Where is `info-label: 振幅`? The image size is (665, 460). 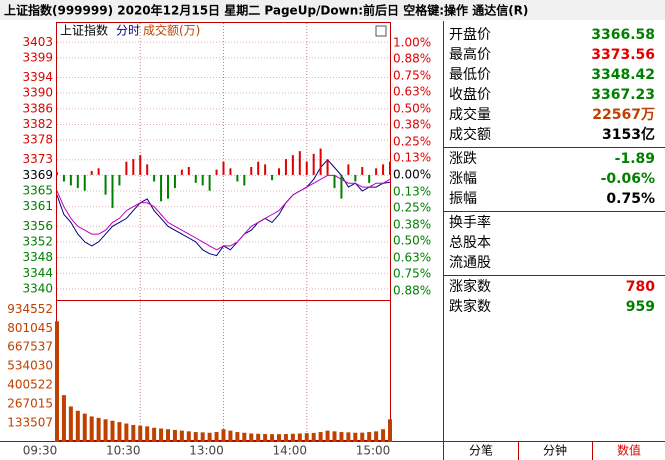
info-label: 振幅 is located at coordinates (463, 199).